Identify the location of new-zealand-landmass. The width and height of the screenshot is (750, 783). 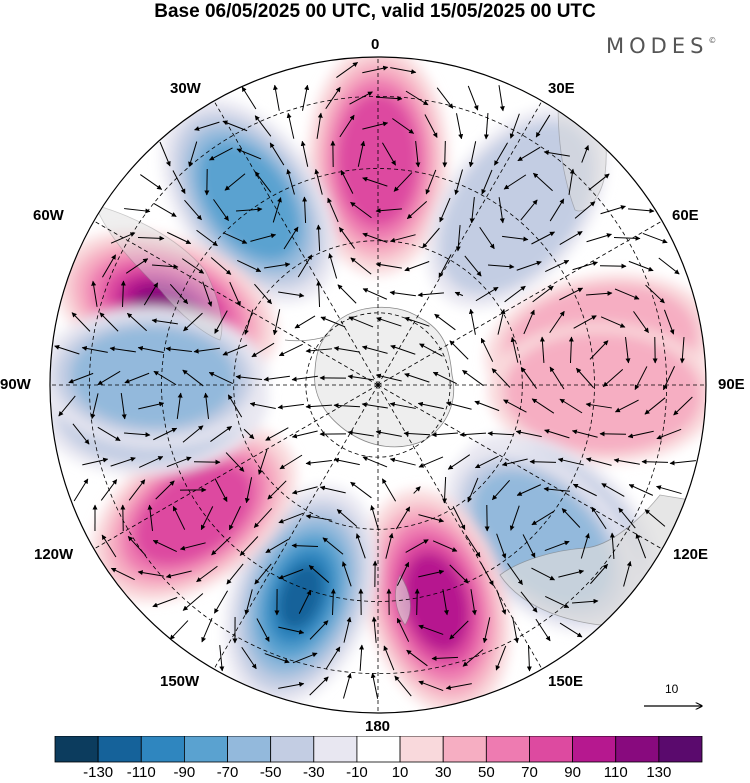
(403, 600).